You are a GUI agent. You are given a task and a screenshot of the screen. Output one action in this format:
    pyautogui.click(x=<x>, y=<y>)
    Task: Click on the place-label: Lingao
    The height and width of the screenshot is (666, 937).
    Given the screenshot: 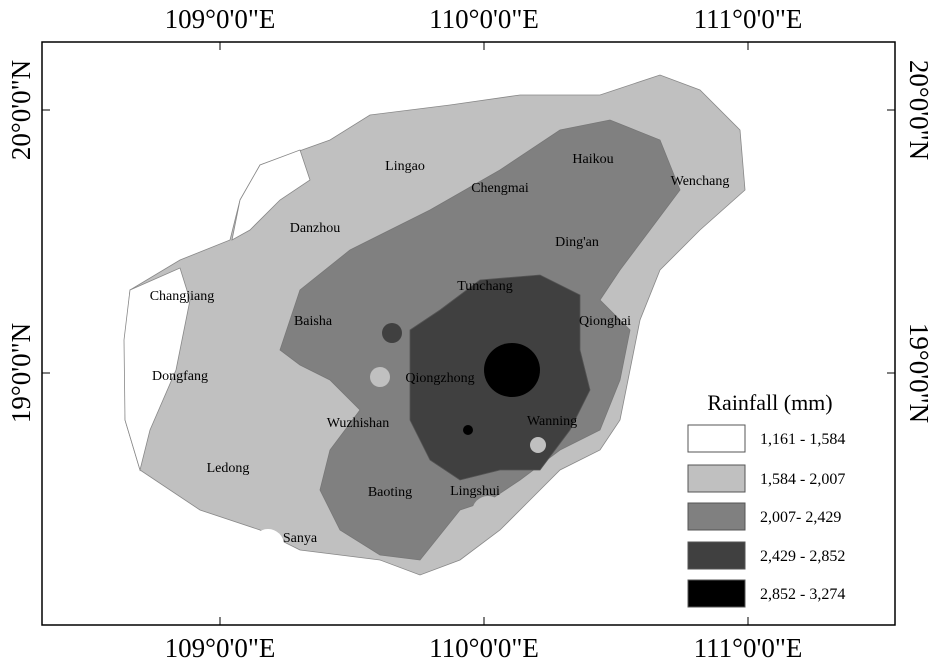 What is the action you would take?
    pyautogui.click(x=405, y=166)
    